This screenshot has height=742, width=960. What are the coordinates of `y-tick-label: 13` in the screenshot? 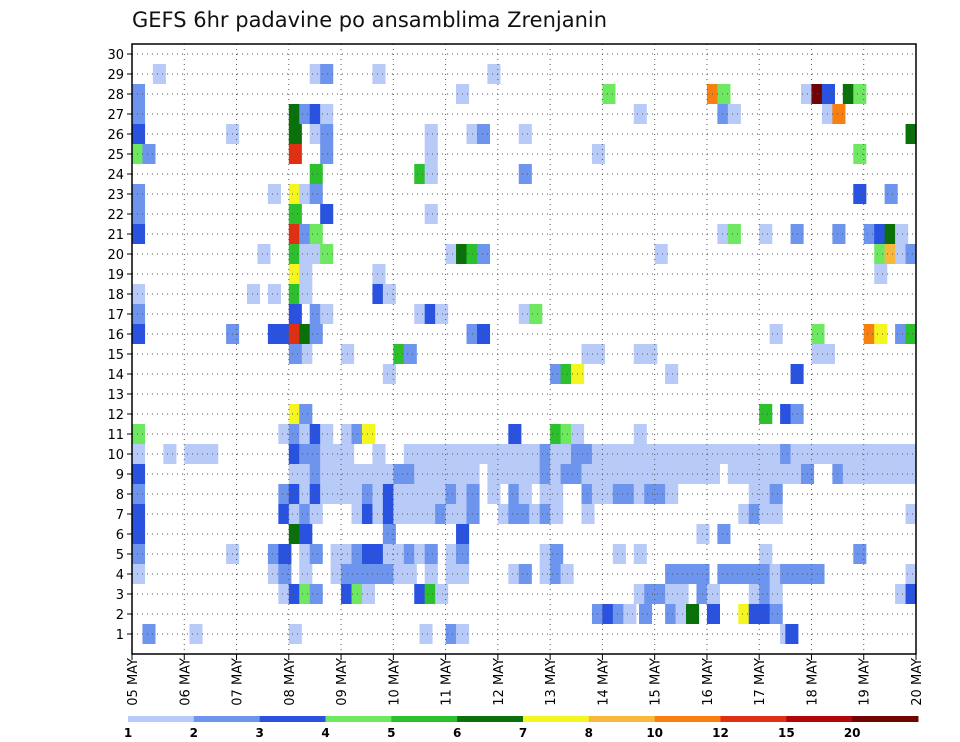 It's located at (115, 395).